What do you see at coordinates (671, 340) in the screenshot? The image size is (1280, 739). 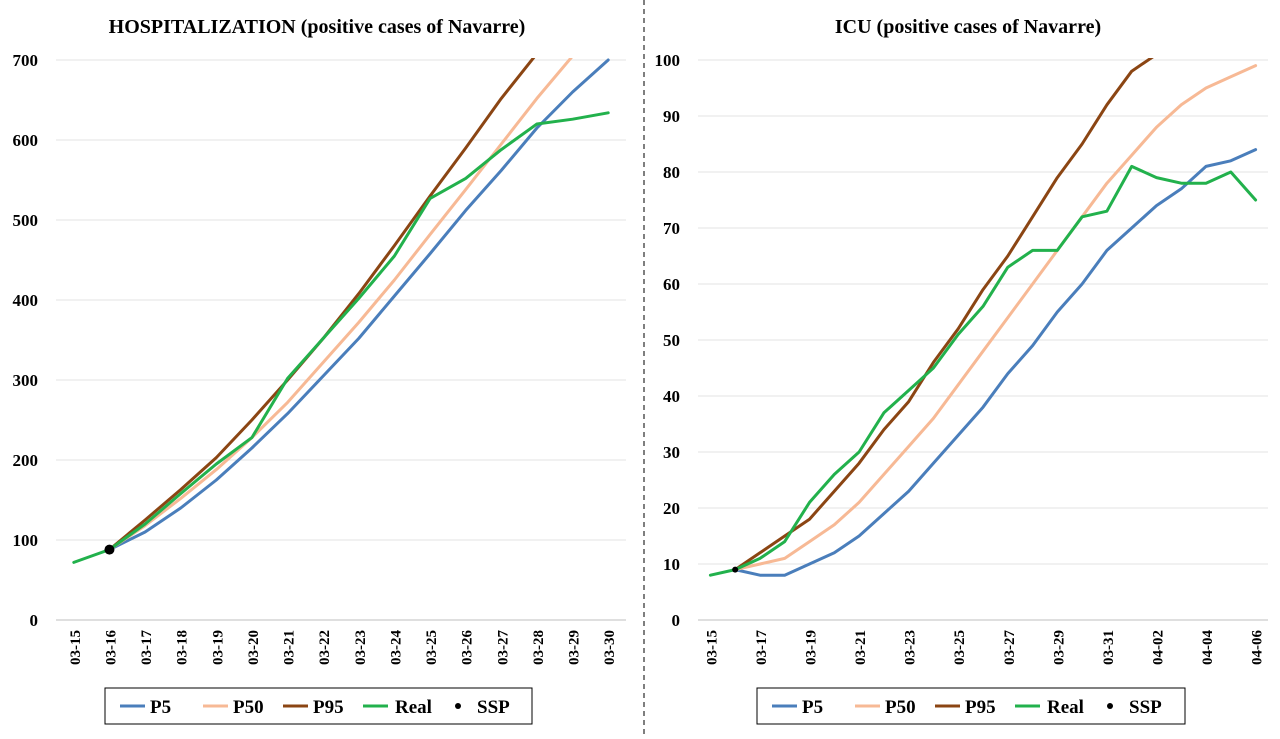 I see `y-tick-label: 50` at bounding box center [671, 340].